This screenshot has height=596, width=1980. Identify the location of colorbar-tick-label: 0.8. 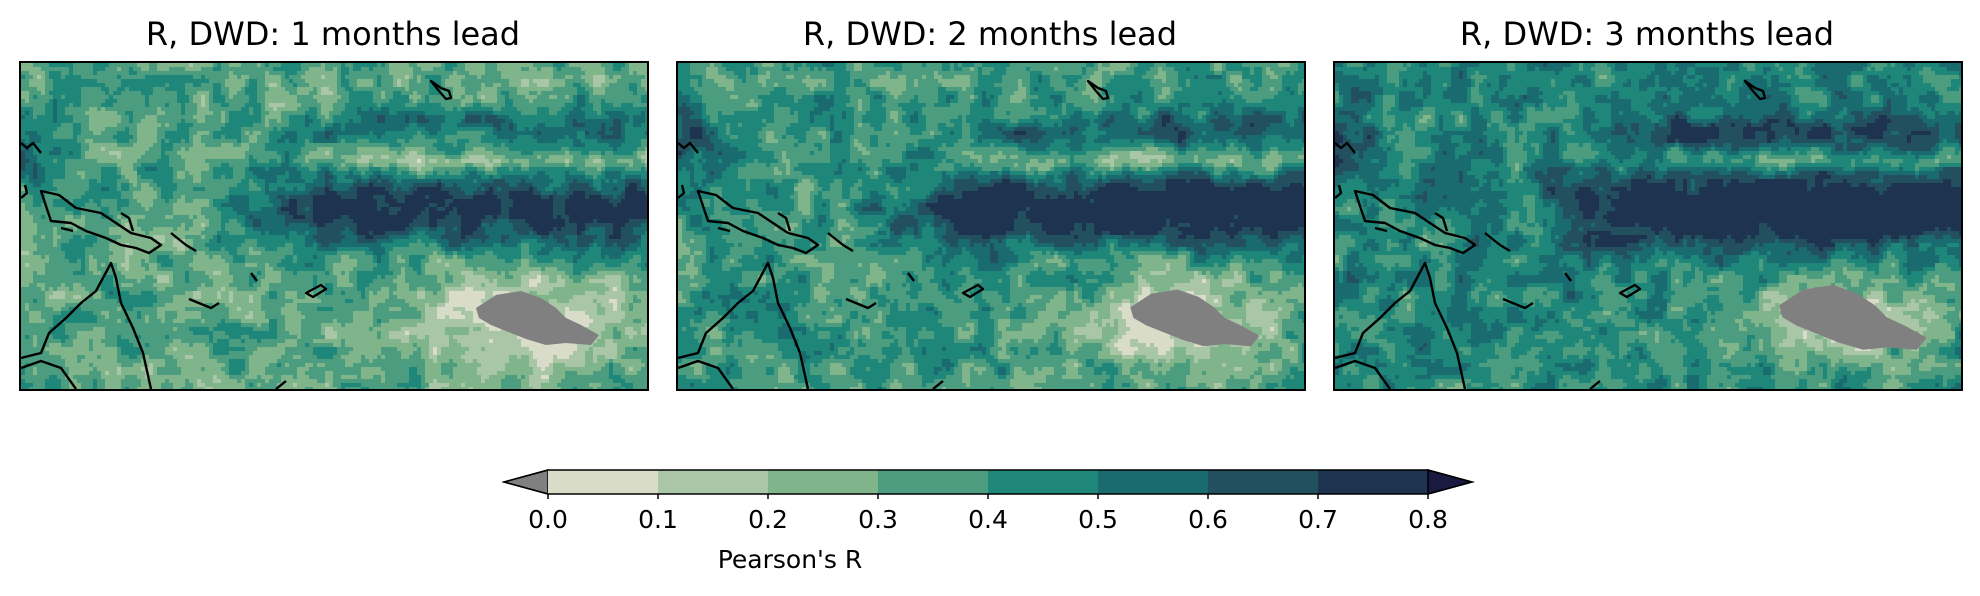
(1428, 520).